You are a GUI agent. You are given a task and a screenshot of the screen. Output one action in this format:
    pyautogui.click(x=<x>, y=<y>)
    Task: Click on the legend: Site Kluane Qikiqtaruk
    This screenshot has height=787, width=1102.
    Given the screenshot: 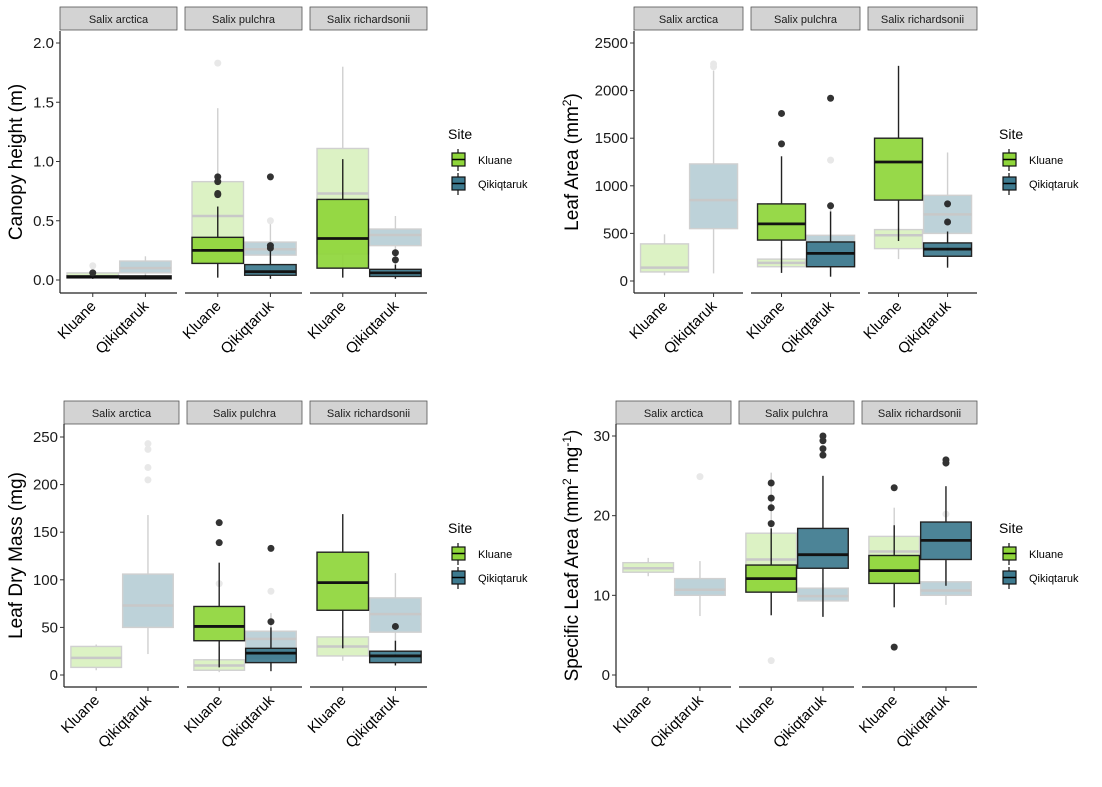 What is the action you would take?
    pyautogui.click(x=488, y=160)
    